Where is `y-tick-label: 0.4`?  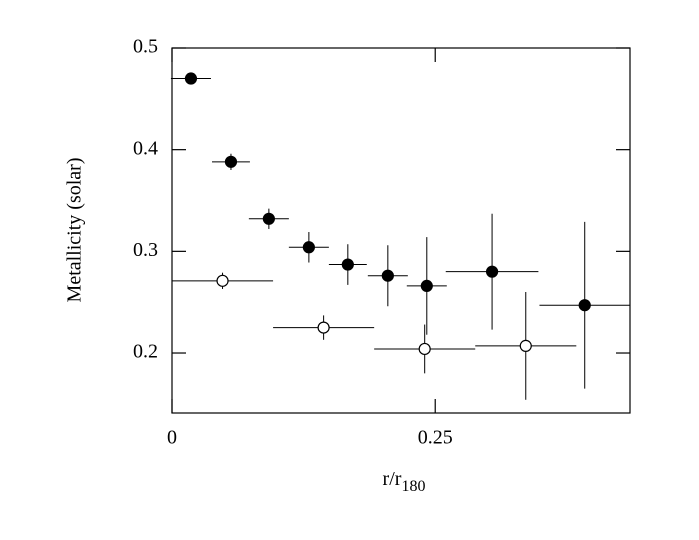 y-tick-label: 0.4 is located at coordinates (145, 148).